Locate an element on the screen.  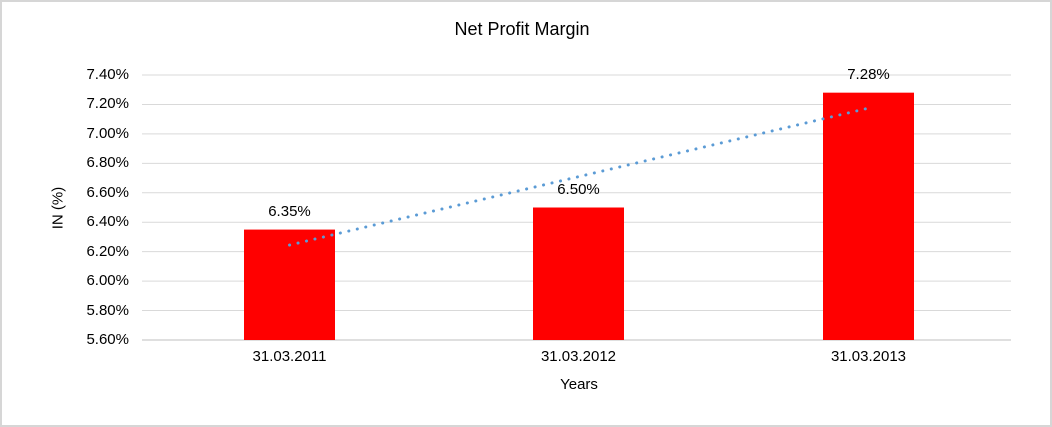
y-tick-label: 6.80% is located at coordinates (107, 163).